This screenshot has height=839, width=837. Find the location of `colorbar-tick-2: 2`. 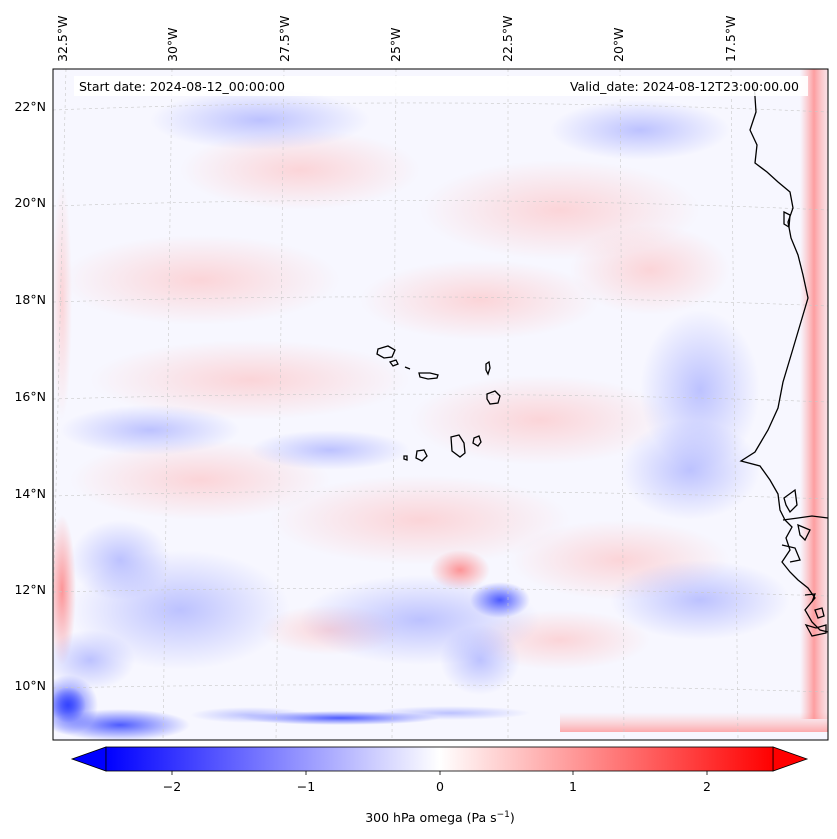

colorbar-tick-2: 2 is located at coordinates (707, 786).